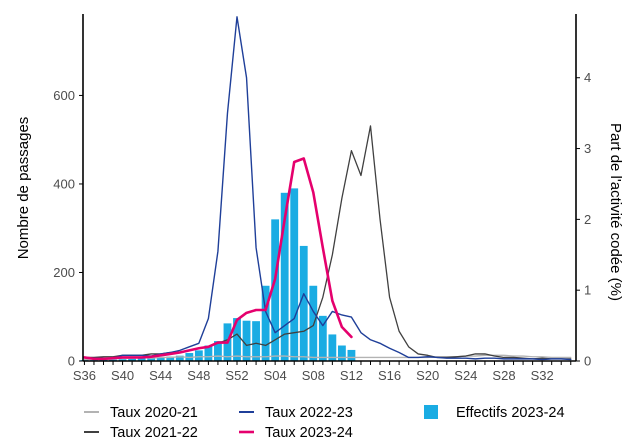 The image size is (624, 439). What do you see at coordinates (309, 413) in the screenshot?
I see `legend-label-taux-2022-23: Taux 2022-23` at bounding box center [309, 413].